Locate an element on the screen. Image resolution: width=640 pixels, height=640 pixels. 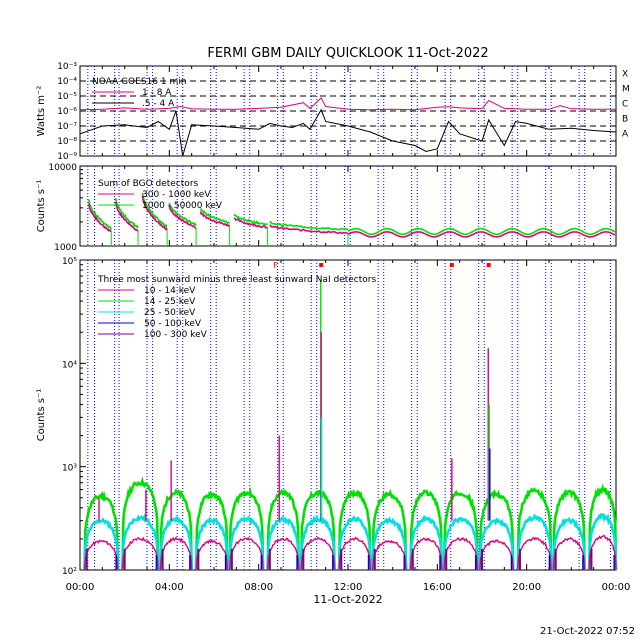
footer-timestamp: 21-Oct-2022 07:52 is located at coordinates (587, 631).